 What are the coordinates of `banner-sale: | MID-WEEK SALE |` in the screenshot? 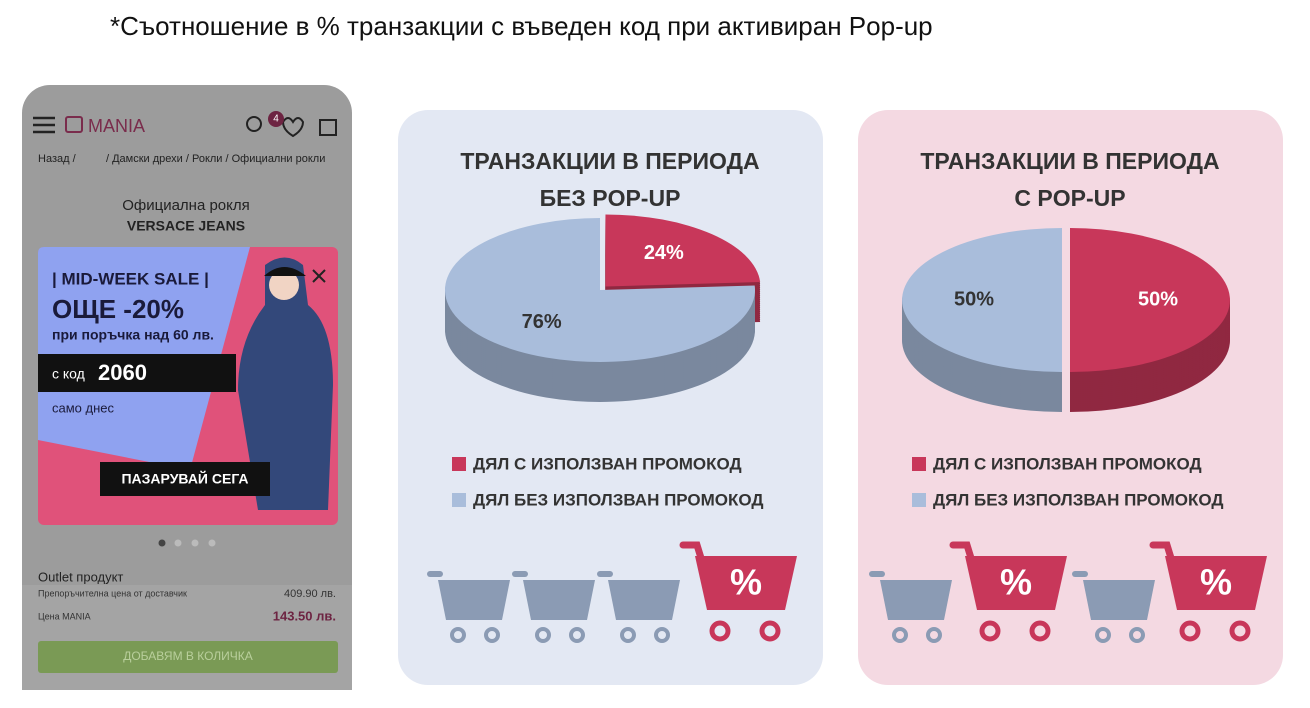 It's located at (130, 278).